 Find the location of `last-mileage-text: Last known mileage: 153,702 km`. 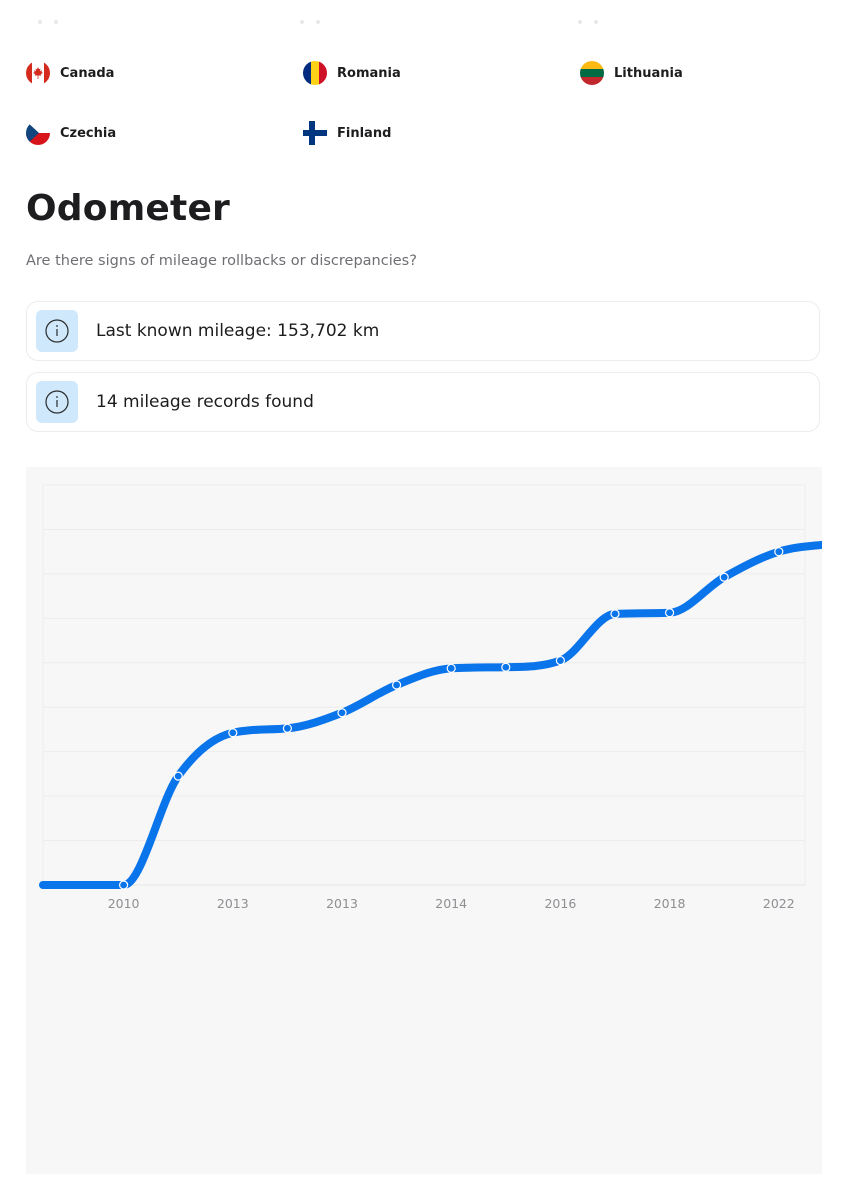

last-mileage-text: Last known mileage: 153,702 km is located at coordinates (238, 331).